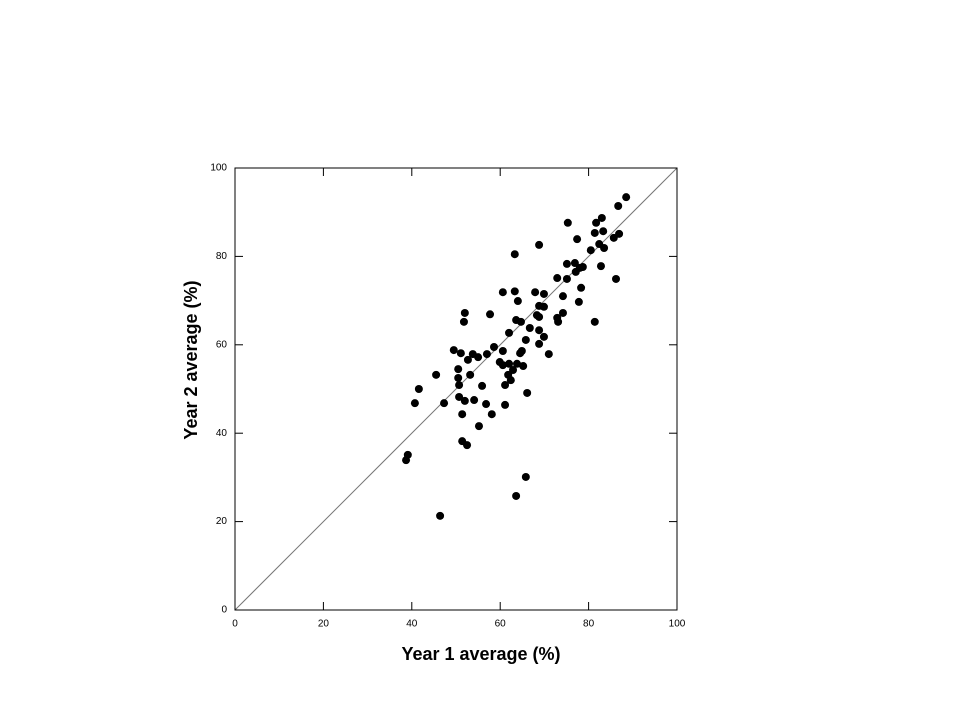  What do you see at coordinates (677, 624) in the screenshot?
I see `x-tick-label: 100` at bounding box center [677, 624].